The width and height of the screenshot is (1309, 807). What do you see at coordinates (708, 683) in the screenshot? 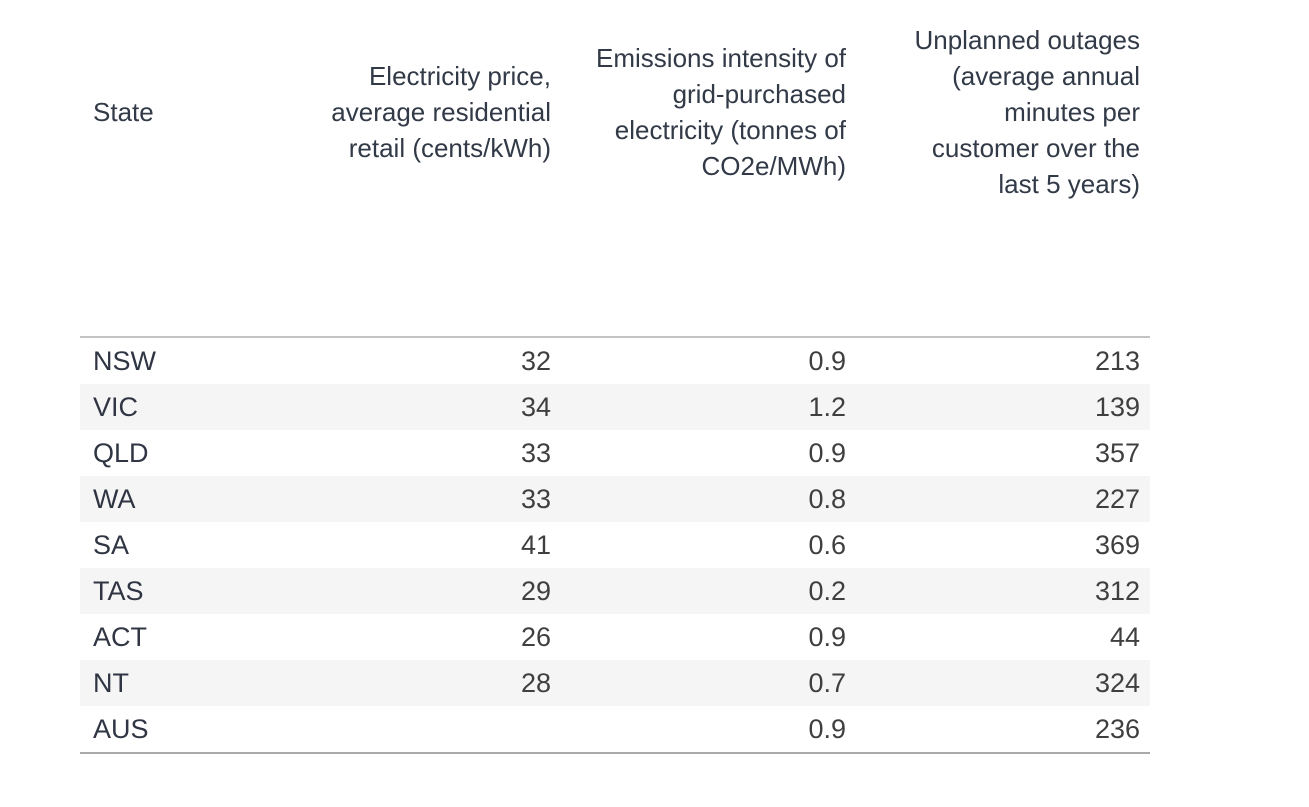
I see `emissions-cell: 0.7` at bounding box center [708, 683].